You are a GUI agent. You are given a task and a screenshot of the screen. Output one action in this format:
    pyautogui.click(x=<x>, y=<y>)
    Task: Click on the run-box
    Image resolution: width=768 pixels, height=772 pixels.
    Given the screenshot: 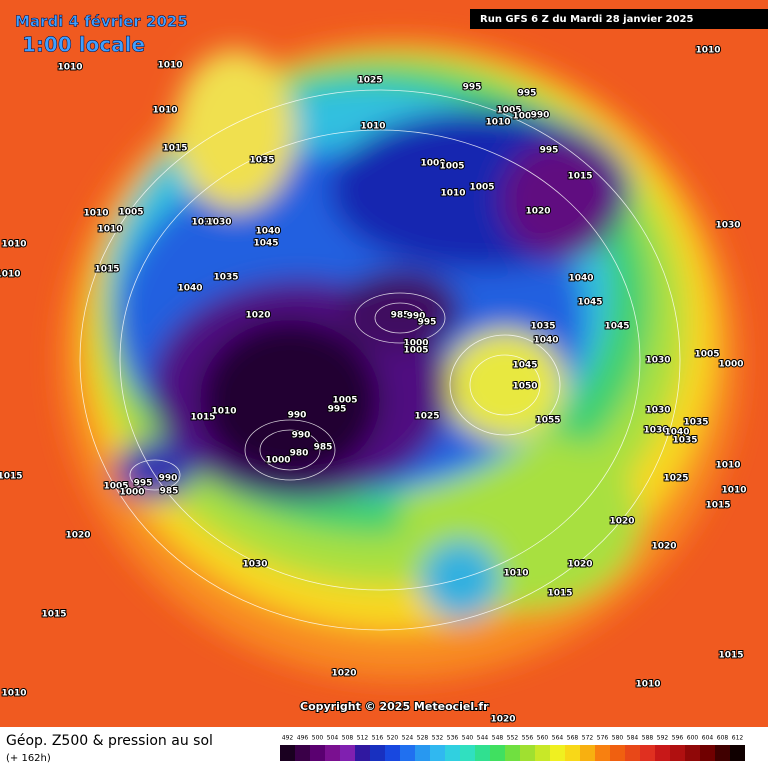 What is the action you would take?
    pyautogui.click(x=619, y=19)
    